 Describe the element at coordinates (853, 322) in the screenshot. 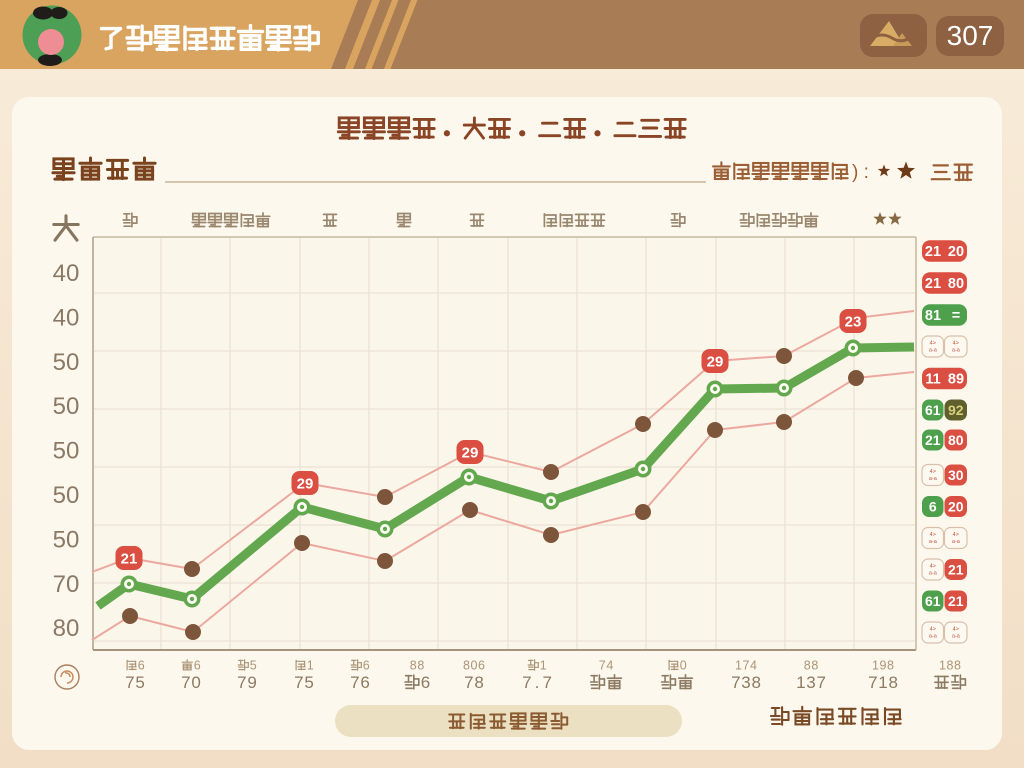

I see `svg-text: 23` at that location.